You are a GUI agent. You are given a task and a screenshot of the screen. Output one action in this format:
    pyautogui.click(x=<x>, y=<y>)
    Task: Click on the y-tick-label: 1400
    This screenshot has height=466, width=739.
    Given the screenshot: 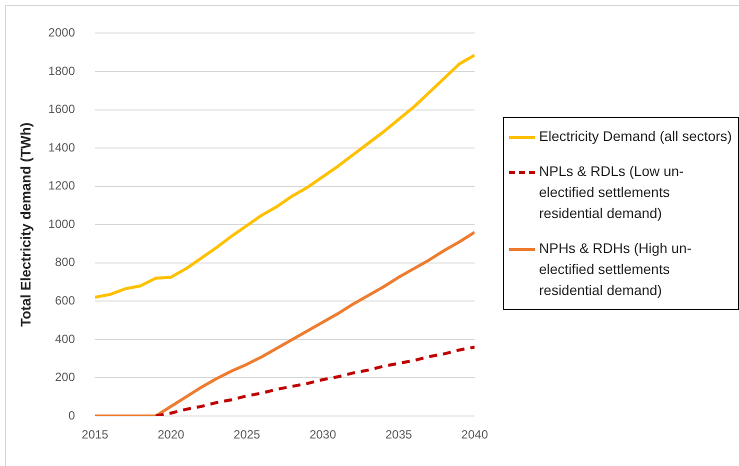 What is the action you would take?
    pyautogui.click(x=62, y=147)
    